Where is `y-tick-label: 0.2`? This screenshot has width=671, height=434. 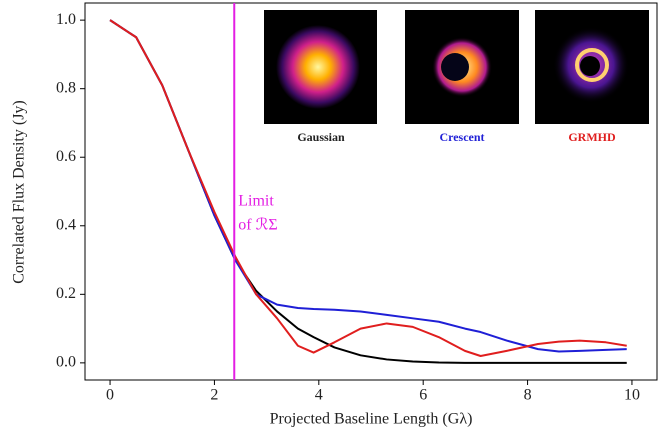 y-tick-label: 0.2 is located at coordinates (66, 293).